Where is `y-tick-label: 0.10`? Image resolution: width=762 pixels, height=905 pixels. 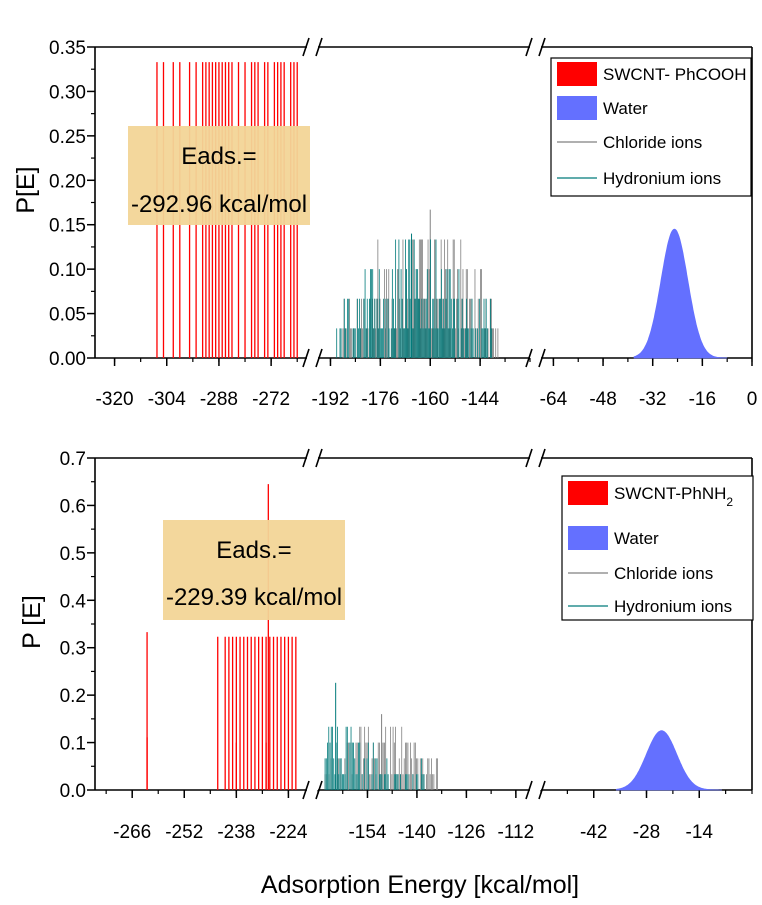
y-tick-label: 0.10 is located at coordinates (67, 270).